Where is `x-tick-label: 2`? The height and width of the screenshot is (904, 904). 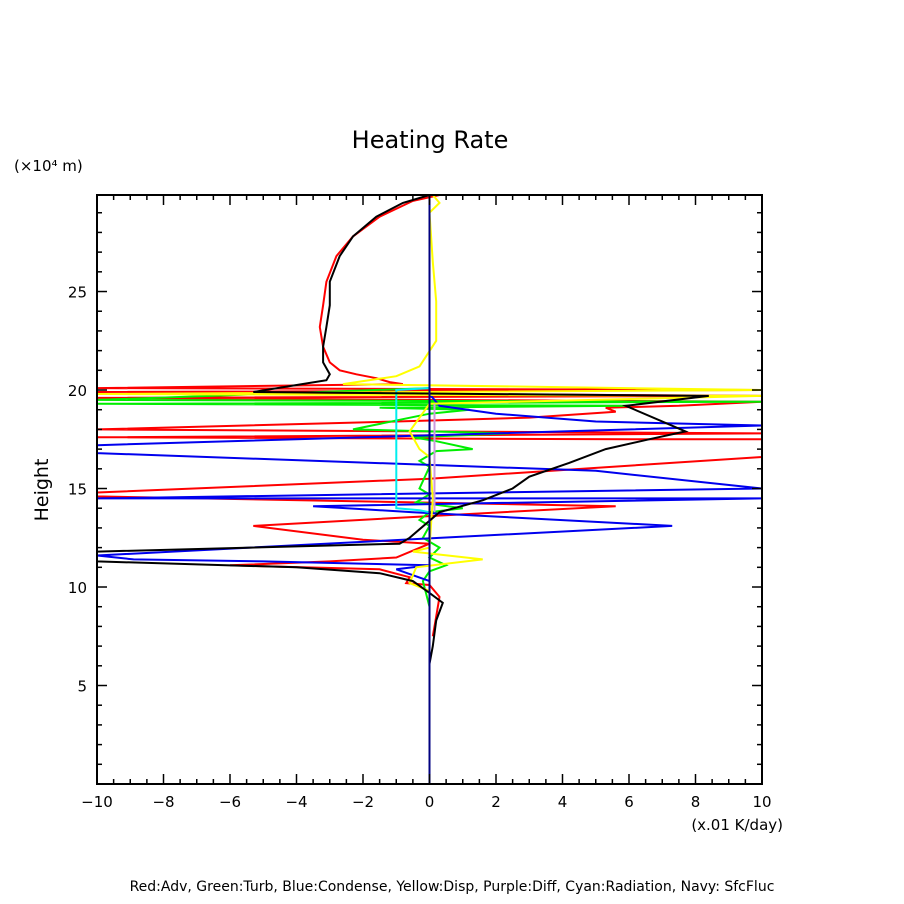
x-tick-label: 2 is located at coordinates (496, 802).